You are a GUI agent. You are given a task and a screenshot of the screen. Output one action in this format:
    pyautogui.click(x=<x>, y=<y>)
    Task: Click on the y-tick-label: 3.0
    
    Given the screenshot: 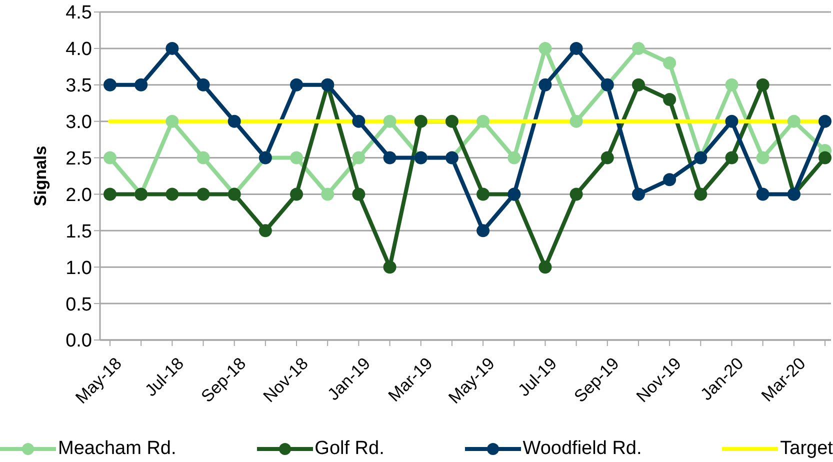 What is the action you would take?
    pyautogui.click(x=79, y=123)
    